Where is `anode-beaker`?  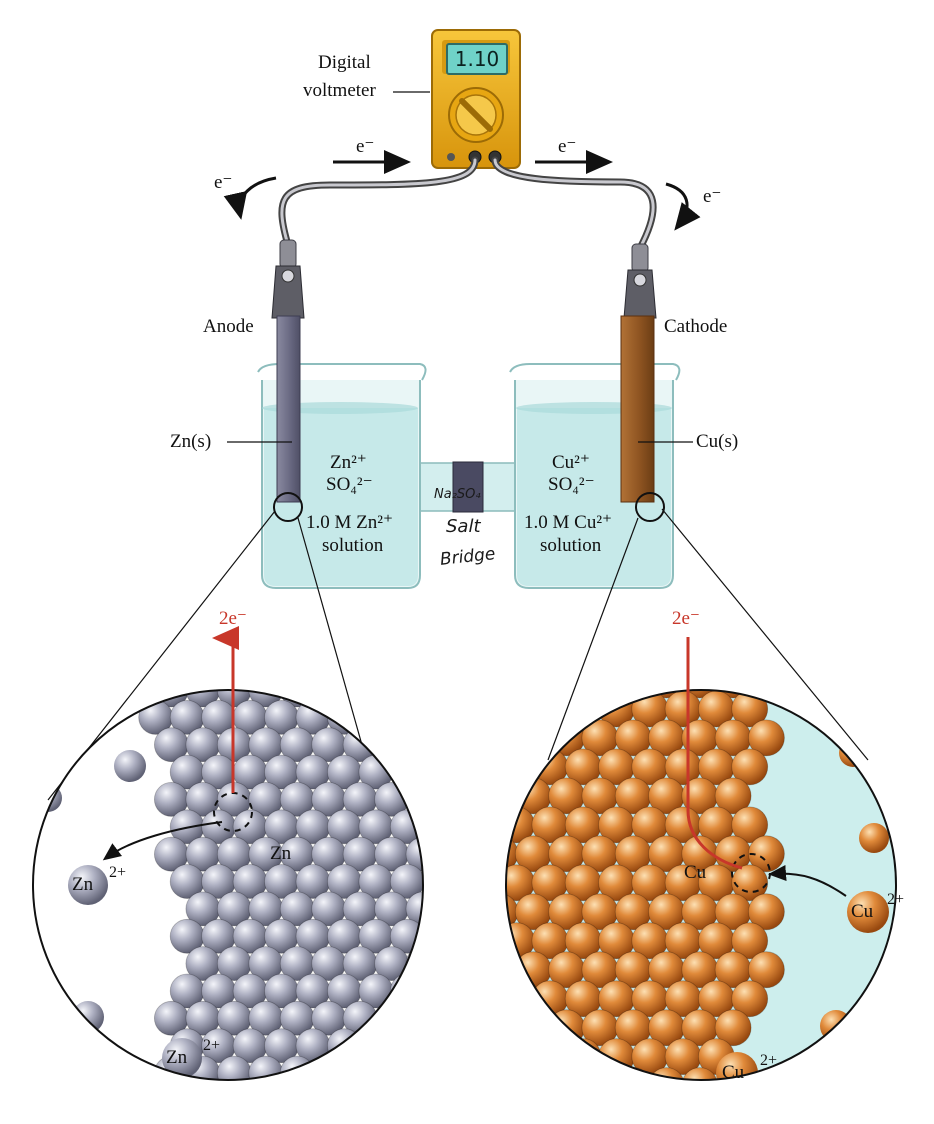 anode-beaker is located at coordinates (342, 476).